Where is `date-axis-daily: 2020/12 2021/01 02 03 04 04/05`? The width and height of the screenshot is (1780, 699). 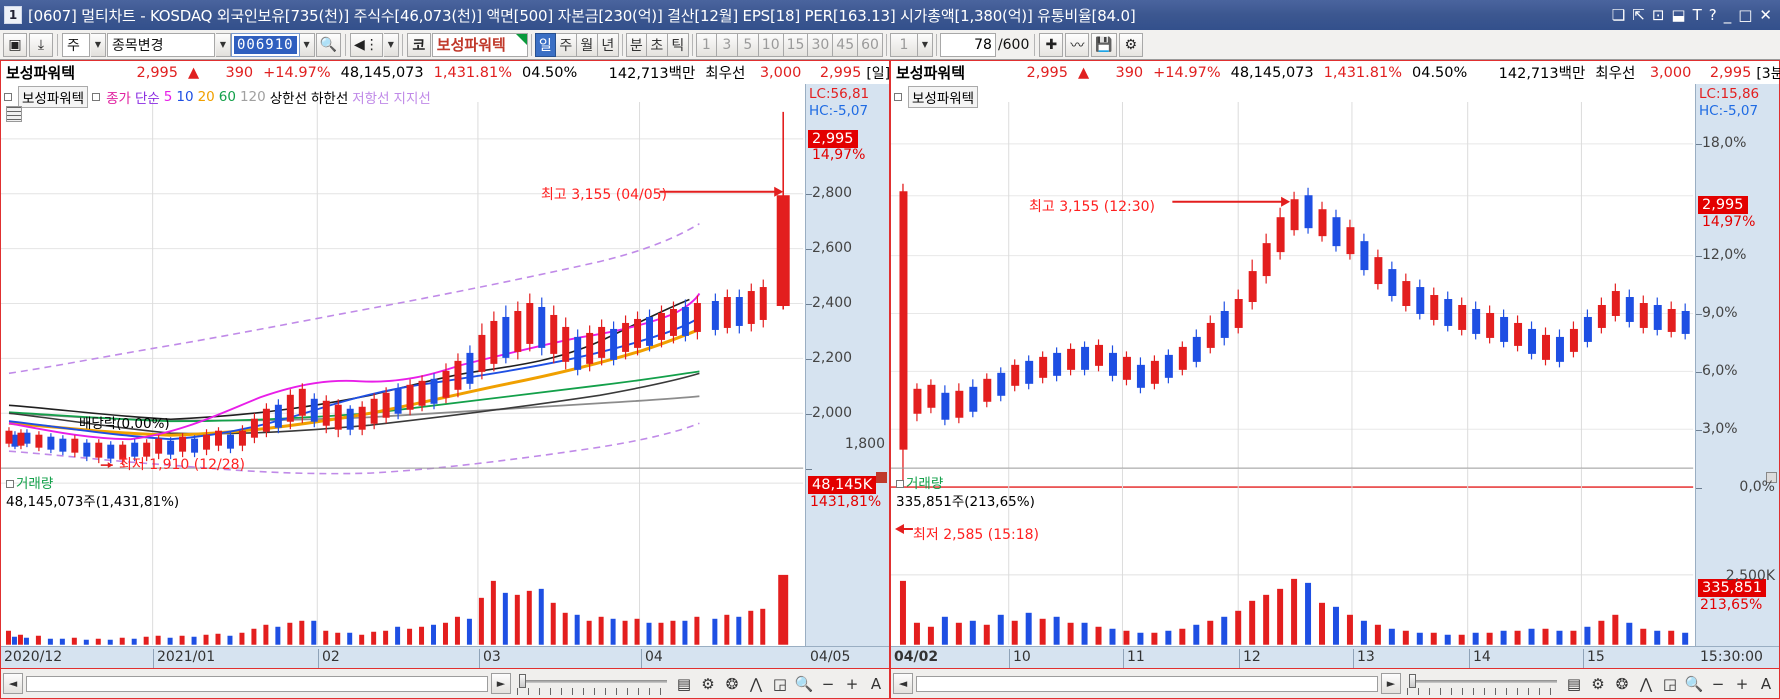
date-axis-daily: 2020/12 2021/01 02 03 04 04/05 is located at coordinates (445, 657).